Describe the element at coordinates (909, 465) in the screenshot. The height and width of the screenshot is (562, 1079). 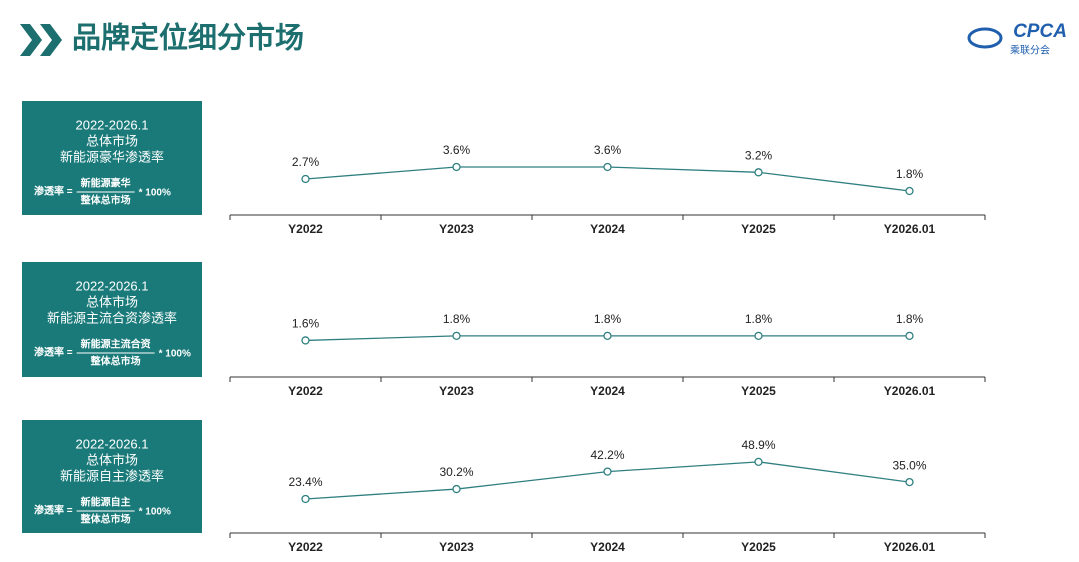
I see `data-label: 35.0%` at that location.